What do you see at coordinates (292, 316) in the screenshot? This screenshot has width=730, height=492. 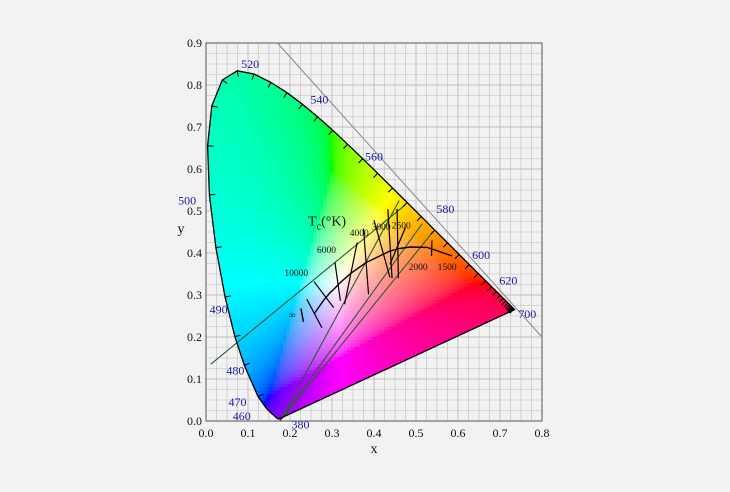 I see `cct-label: ∞` at bounding box center [292, 316].